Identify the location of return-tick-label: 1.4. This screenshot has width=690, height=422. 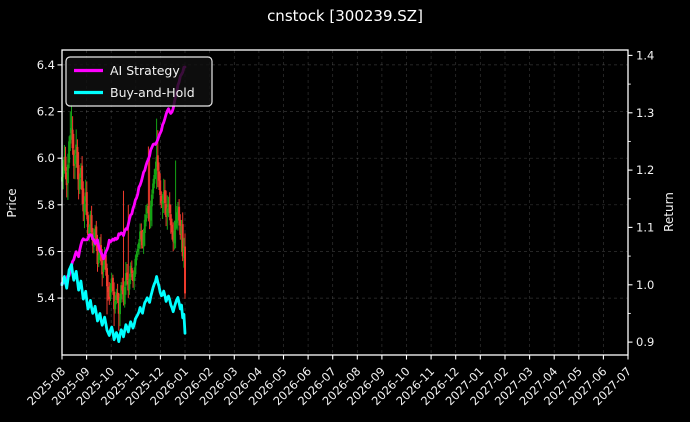
(645, 55).